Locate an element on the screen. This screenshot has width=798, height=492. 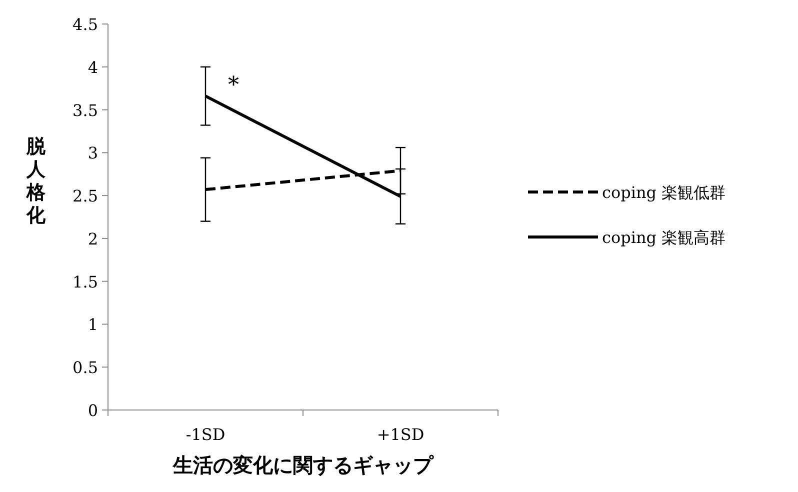
xtick: +1SD is located at coordinates (400, 434).